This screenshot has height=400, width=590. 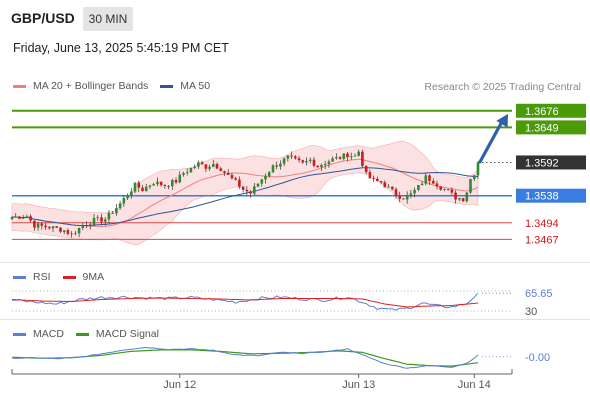 What do you see at coordinates (502, 87) in the screenshot?
I see `research-credit: Research © 2025 Trading Central` at bounding box center [502, 87].